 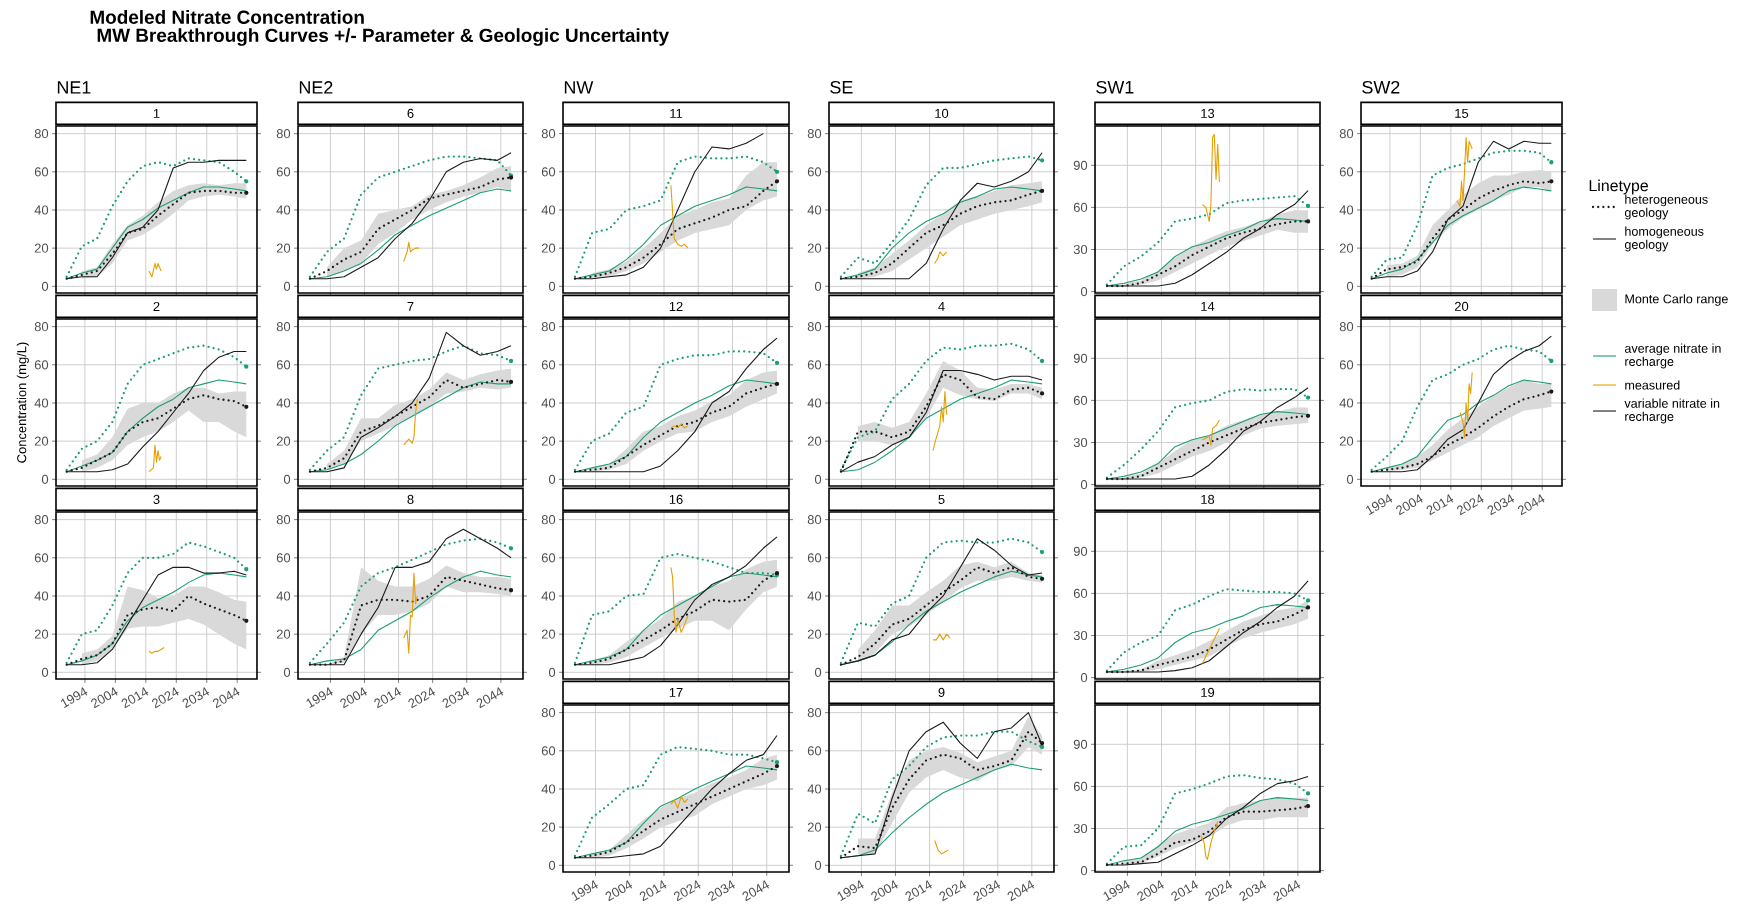 I want to click on text: heterogeneous geology, so click(x=1666, y=207).